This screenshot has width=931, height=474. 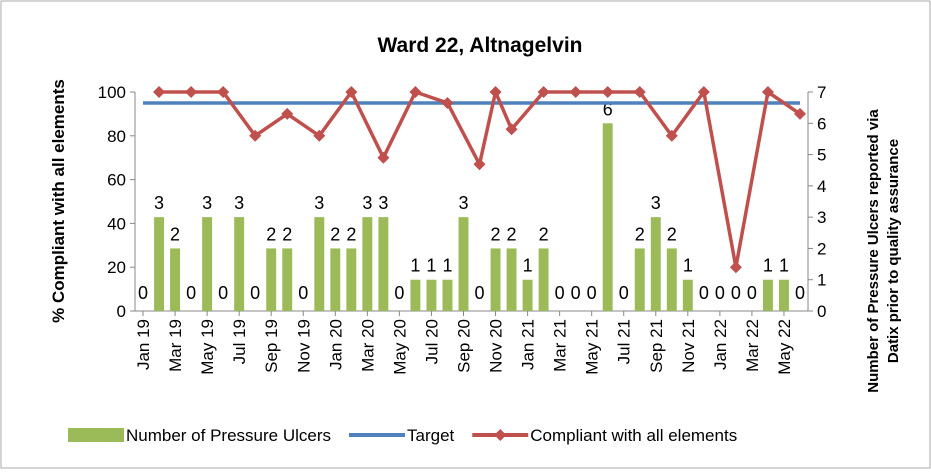 What do you see at coordinates (121, 311) in the screenshot?
I see `y-tick-label: 0` at bounding box center [121, 311].